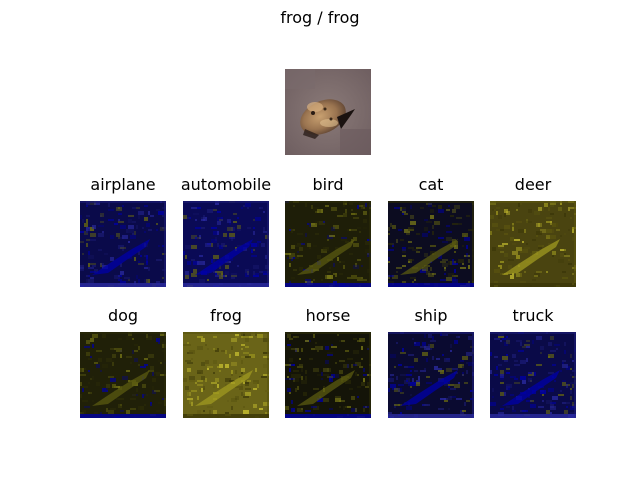 Image resolution: width=640 pixels, height=480 pixels. I want to click on saliency-panel-bird: bird, so click(328, 231).